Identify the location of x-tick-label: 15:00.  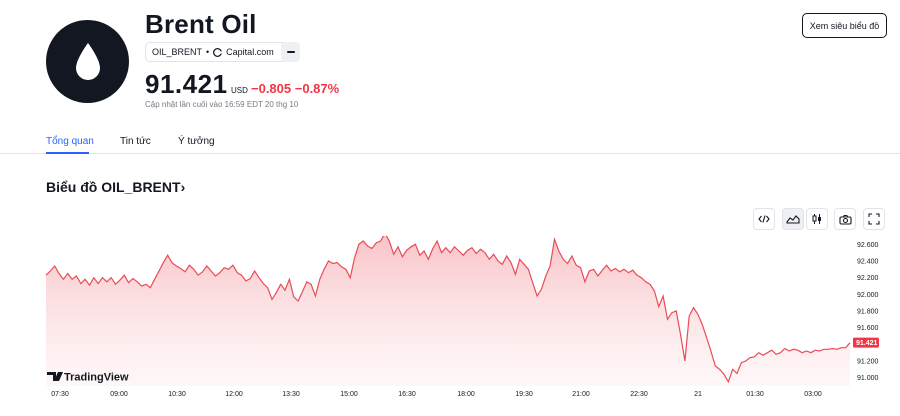
(349, 394).